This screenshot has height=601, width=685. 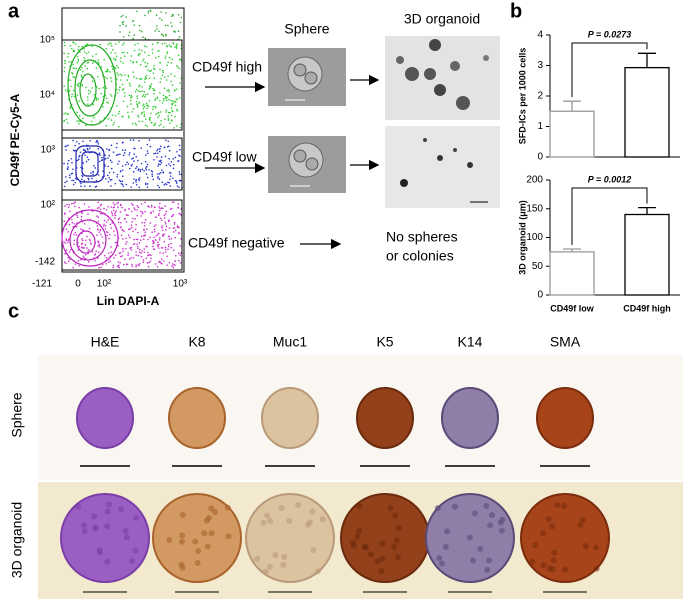 What do you see at coordinates (540, 295) in the screenshot?
I see `y-tick-label: 0` at bounding box center [540, 295].